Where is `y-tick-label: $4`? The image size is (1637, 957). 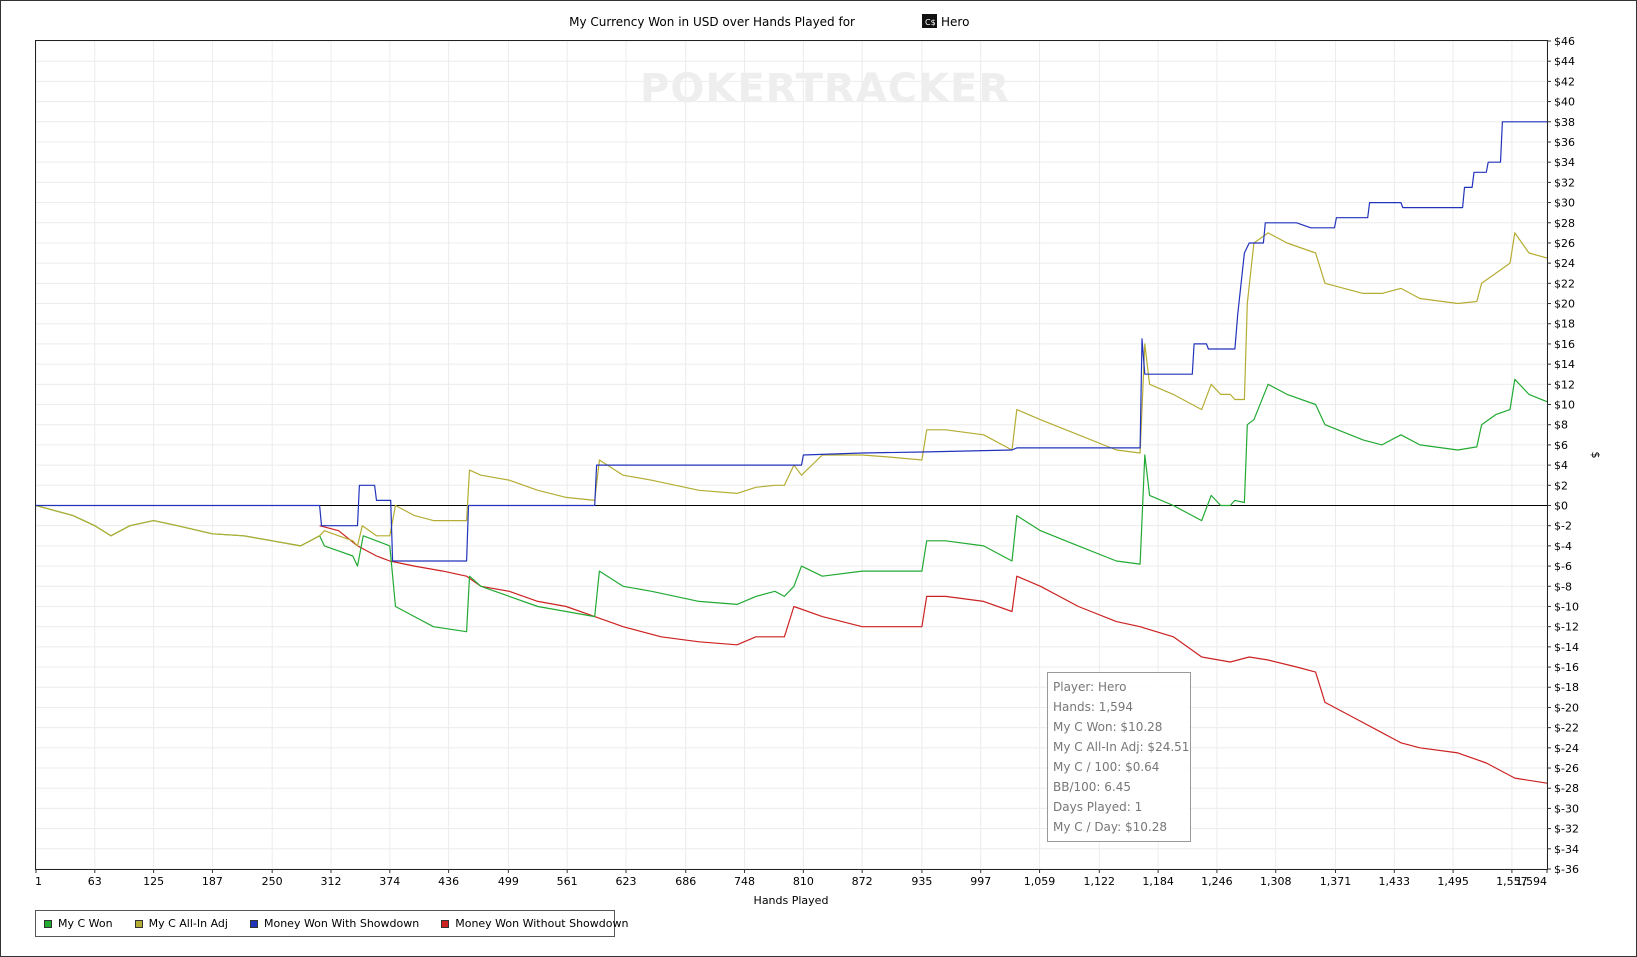 y-tick-label: $4 is located at coordinates (1561, 465).